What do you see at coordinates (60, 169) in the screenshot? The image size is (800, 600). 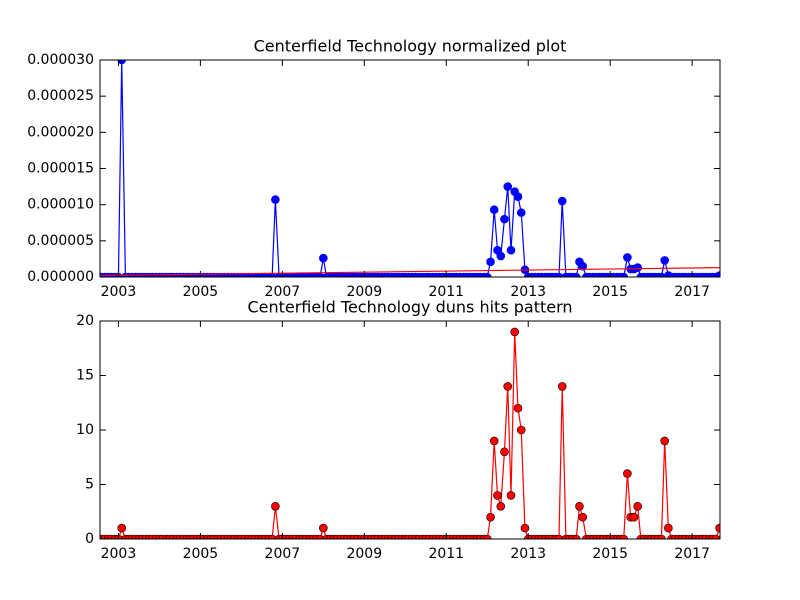 I see `y-tick-label: 0.000015` at bounding box center [60, 169].